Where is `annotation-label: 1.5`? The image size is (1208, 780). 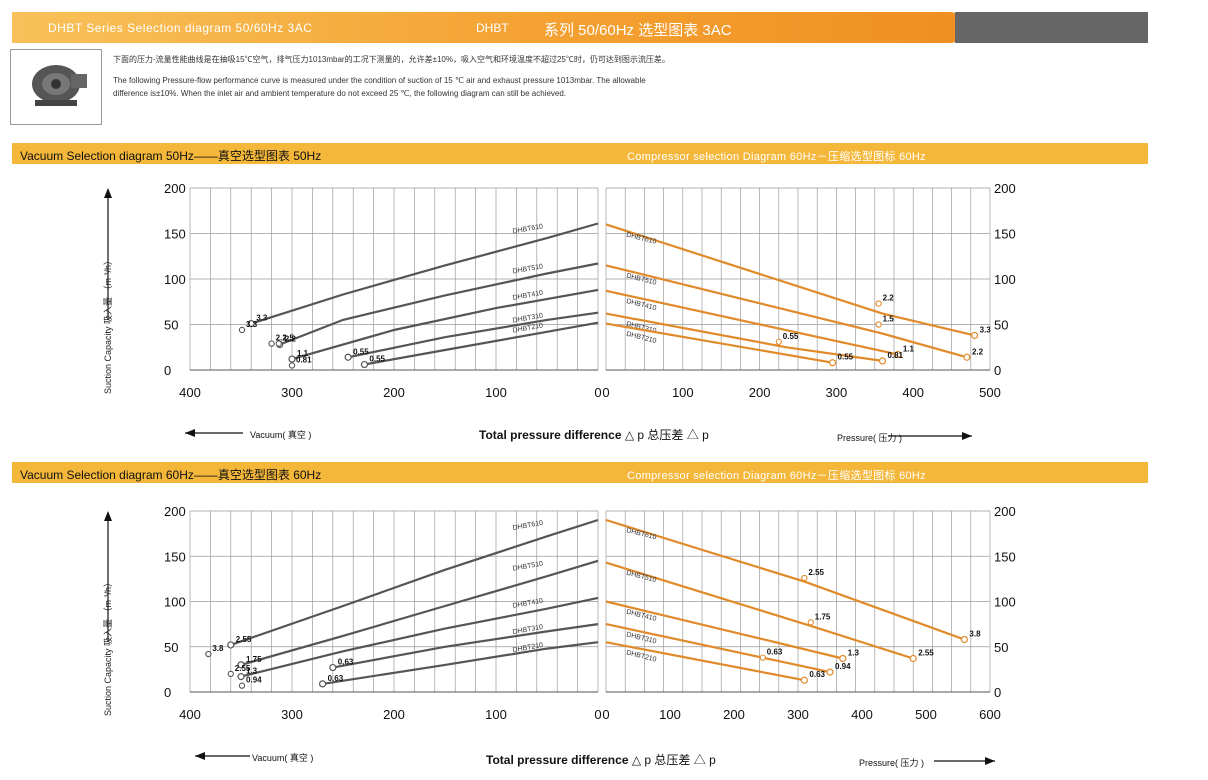
annotation-label: 1.5 is located at coordinates (289, 338).